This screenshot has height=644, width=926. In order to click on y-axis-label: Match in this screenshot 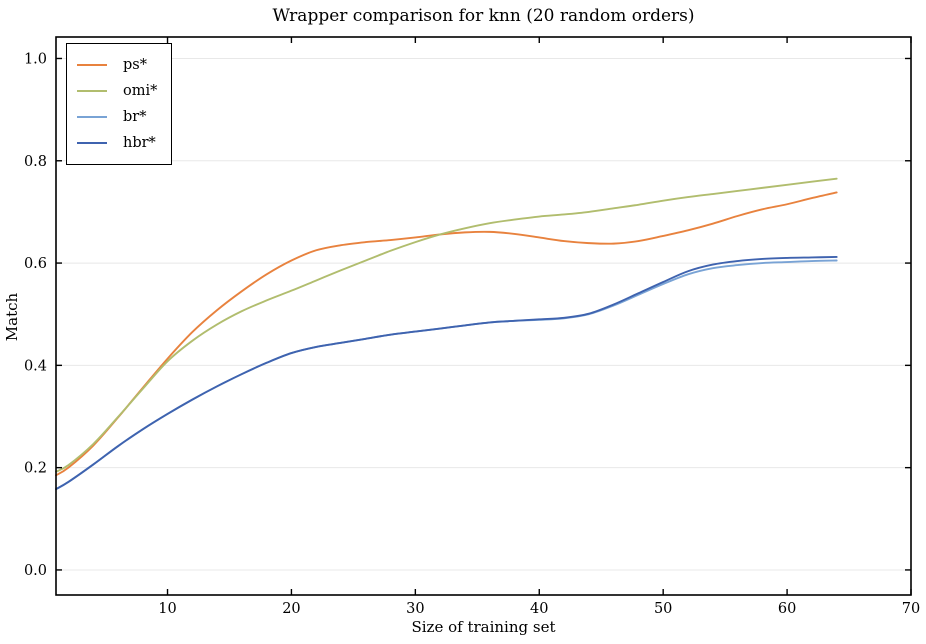, I will do `click(12, 317)`.